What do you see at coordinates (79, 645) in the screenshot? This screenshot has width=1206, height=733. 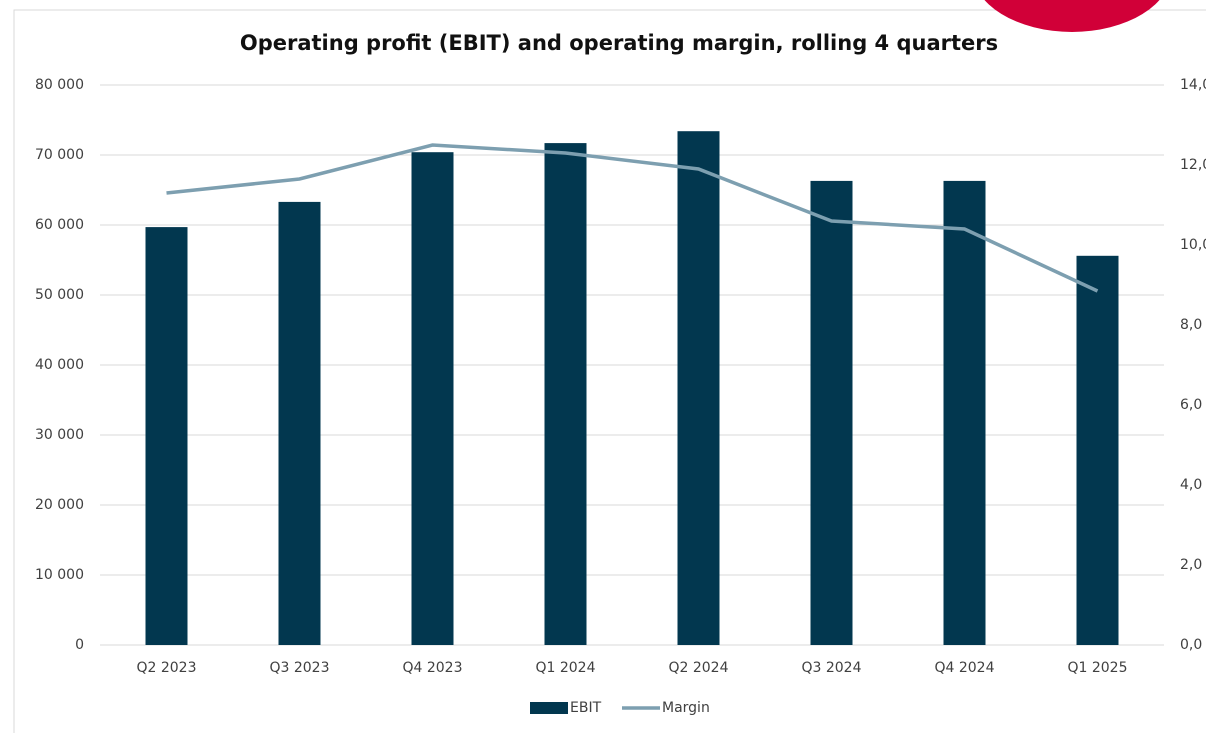 I see `y-tick-label: 0` at bounding box center [79, 645].